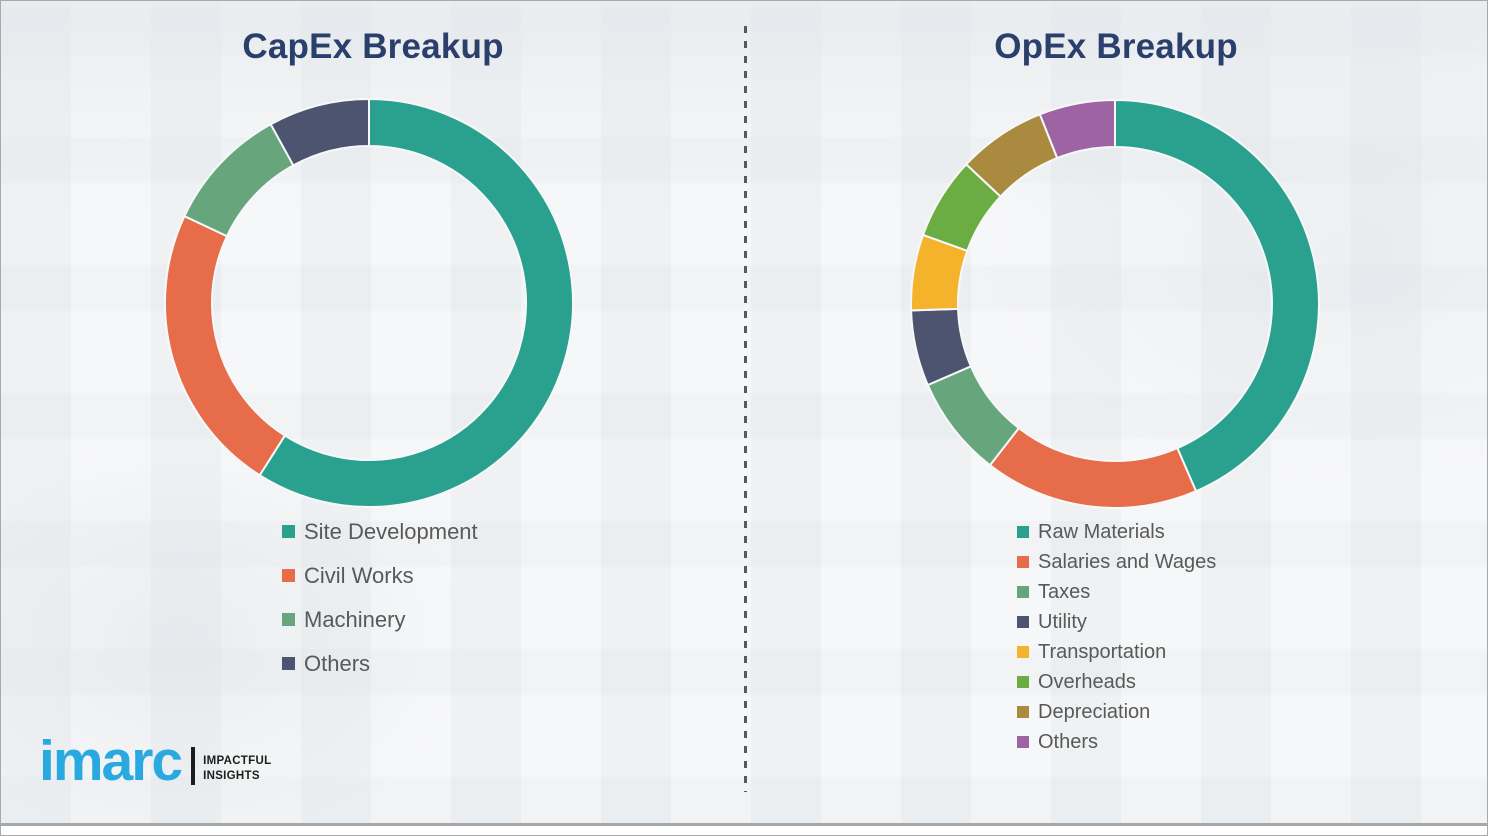 Image resolution: width=1488 pixels, height=836 pixels. I want to click on legend-label: Utility, so click(1062, 622).